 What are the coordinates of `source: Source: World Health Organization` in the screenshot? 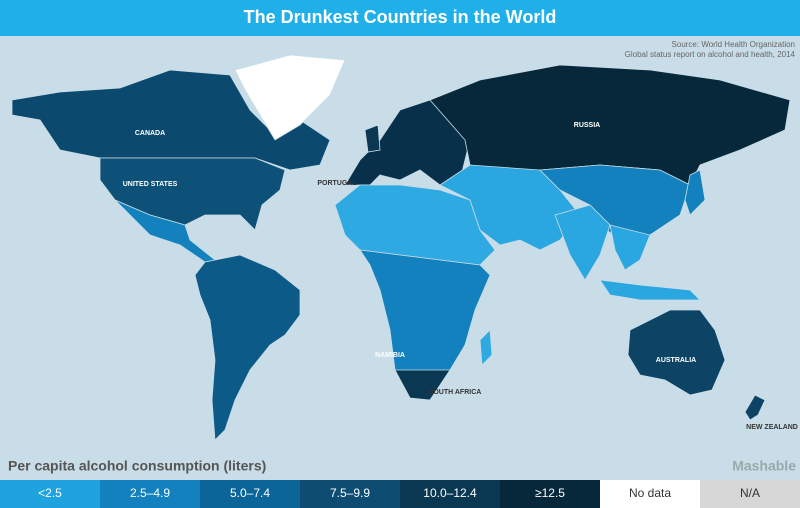 It's located at (733, 44).